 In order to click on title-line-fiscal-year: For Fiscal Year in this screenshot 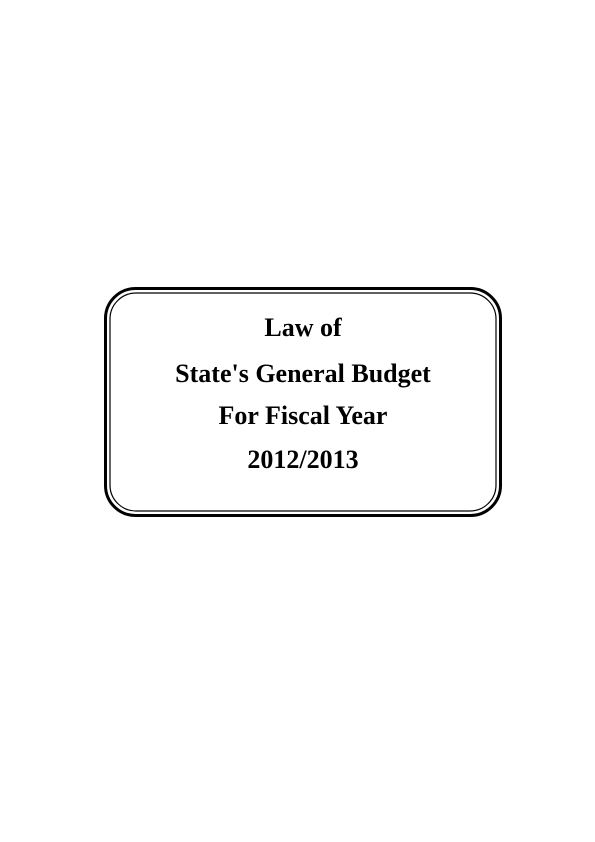, I will do `click(303, 415)`.